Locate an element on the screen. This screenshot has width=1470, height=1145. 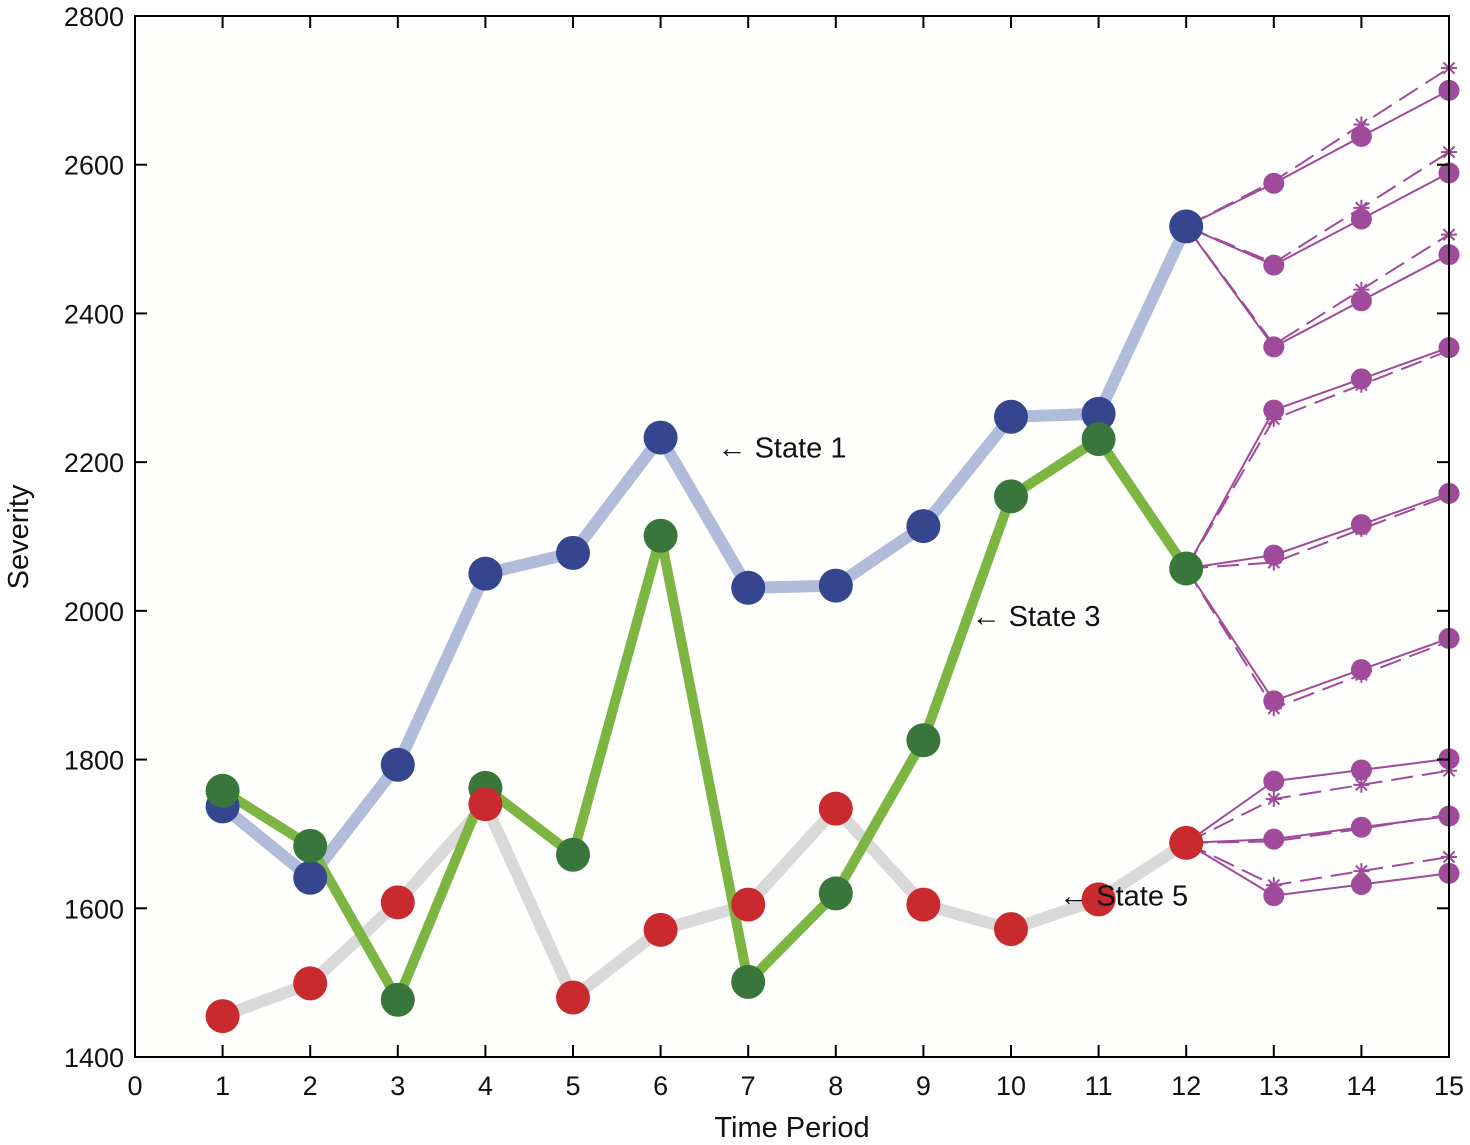
y-tick-label: 2600 is located at coordinates (94, 166).